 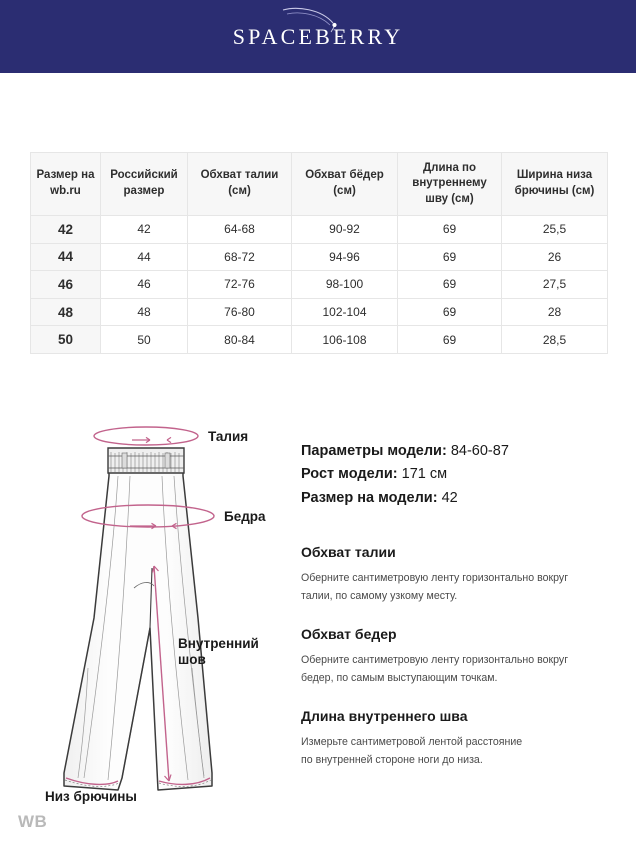 I want to click on model-height-label: Рост модели:, so click(x=349, y=474).